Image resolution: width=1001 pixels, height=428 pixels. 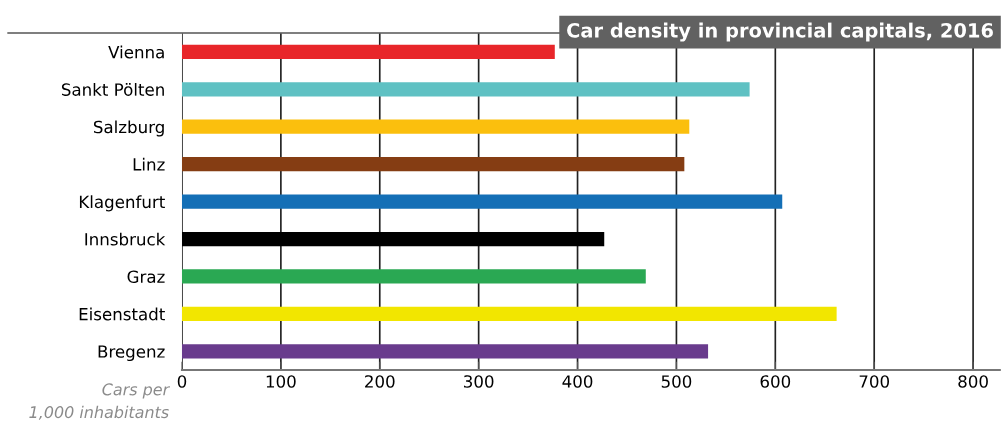 I want to click on y-tick-label: Linz, so click(x=149, y=164).